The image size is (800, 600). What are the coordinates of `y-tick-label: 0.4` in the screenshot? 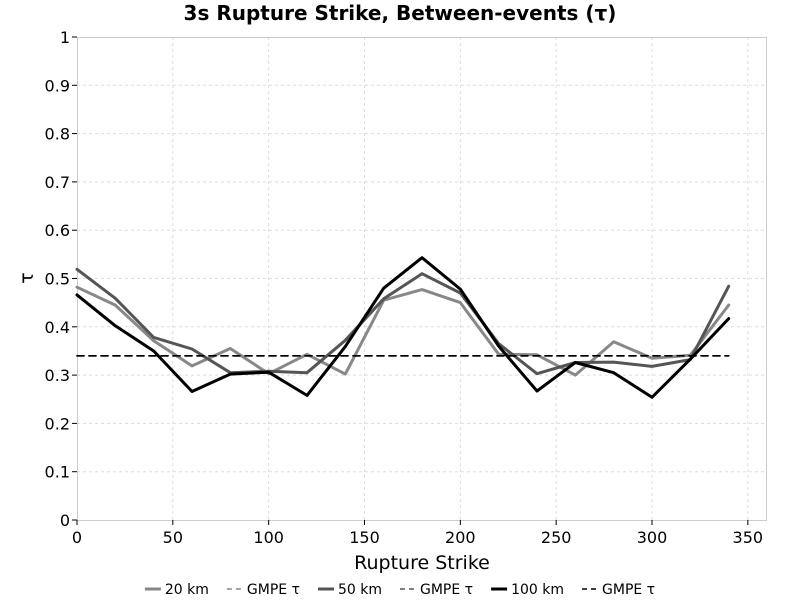 It's located at (57, 327).